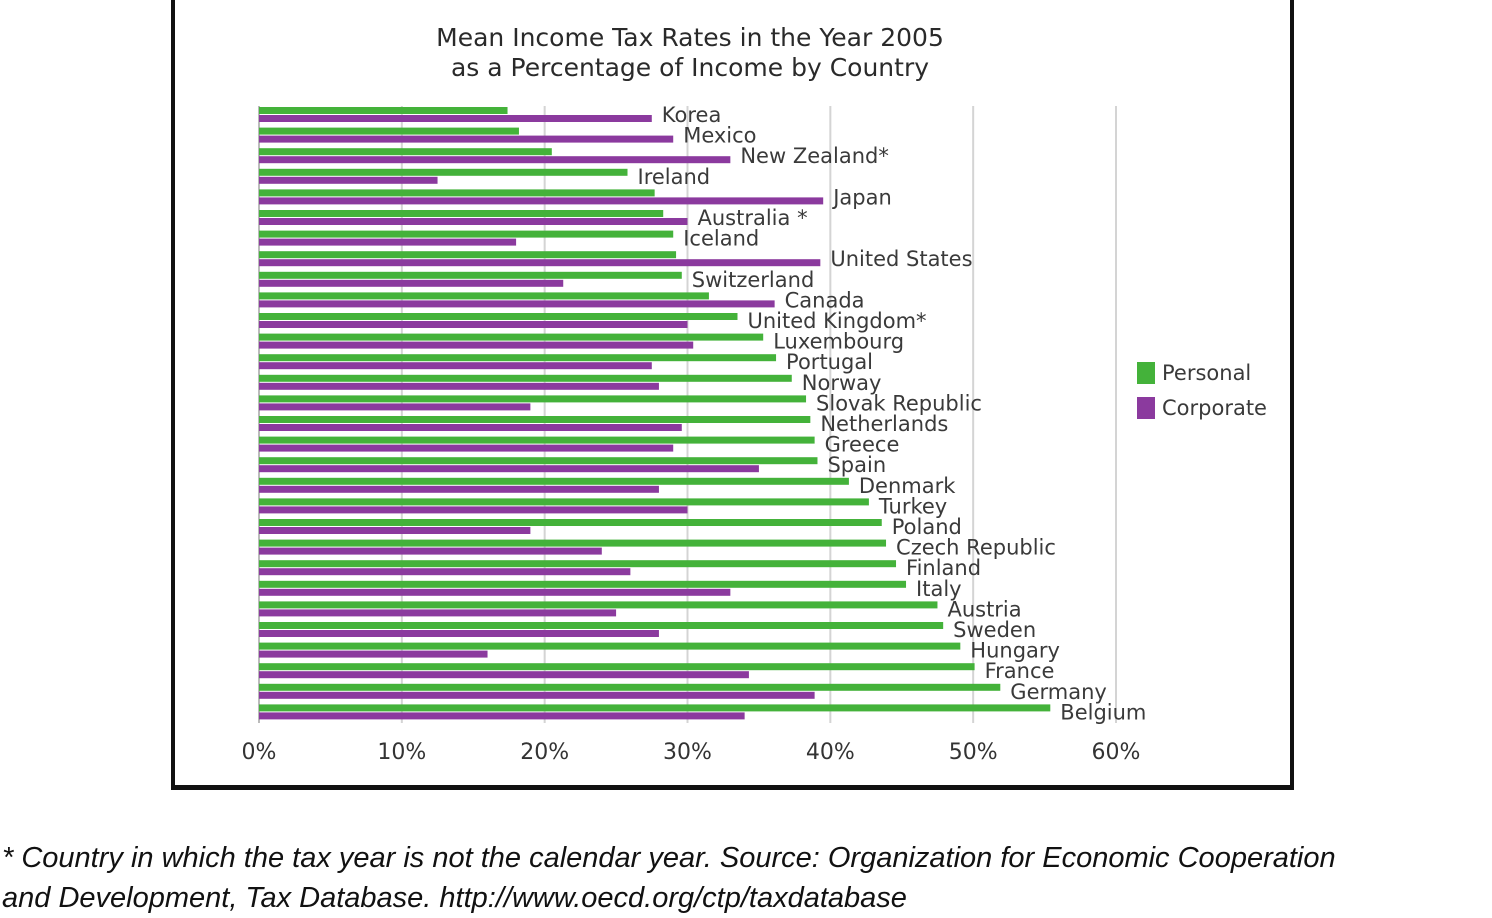 This screenshot has height=918, width=1492. Describe the element at coordinates (943, 568) in the screenshot. I see `country-label: Finland` at that location.